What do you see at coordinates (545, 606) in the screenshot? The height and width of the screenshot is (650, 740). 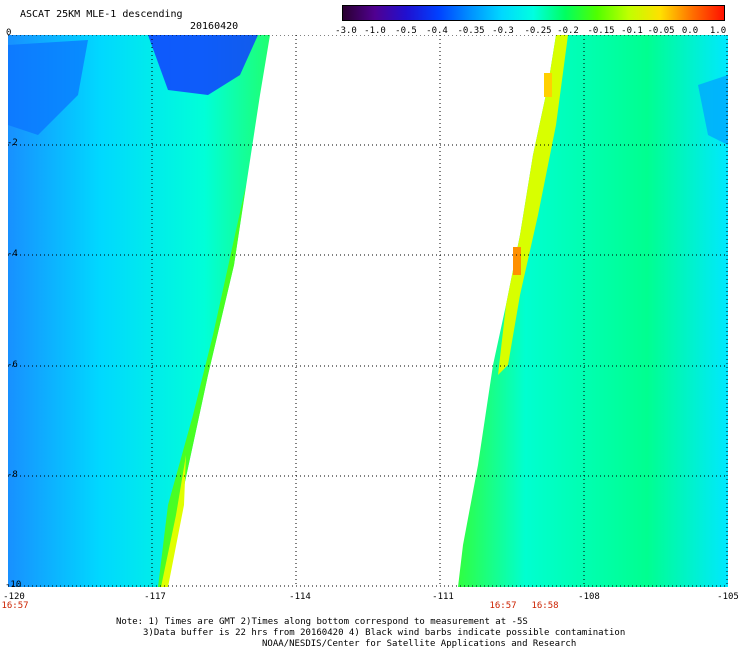 I see `swath-time-label: 16:58` at bounding box center [545, 606].